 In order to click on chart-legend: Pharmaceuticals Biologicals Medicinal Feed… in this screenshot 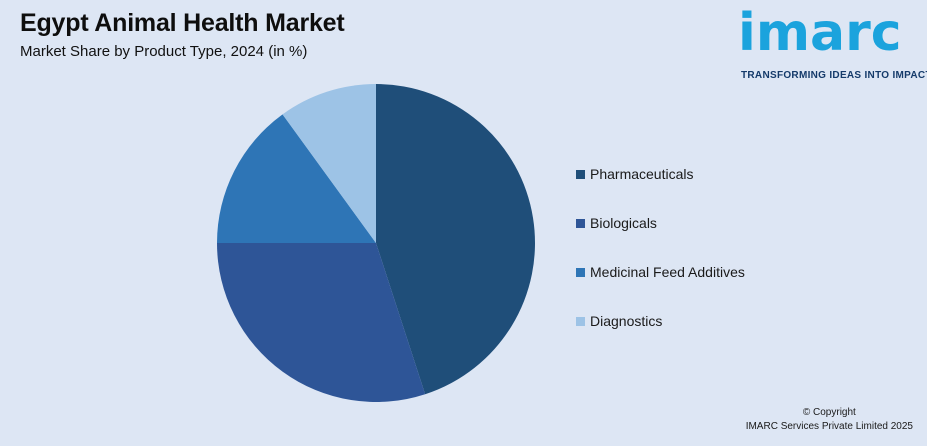, I will do `click(660, 260)`.